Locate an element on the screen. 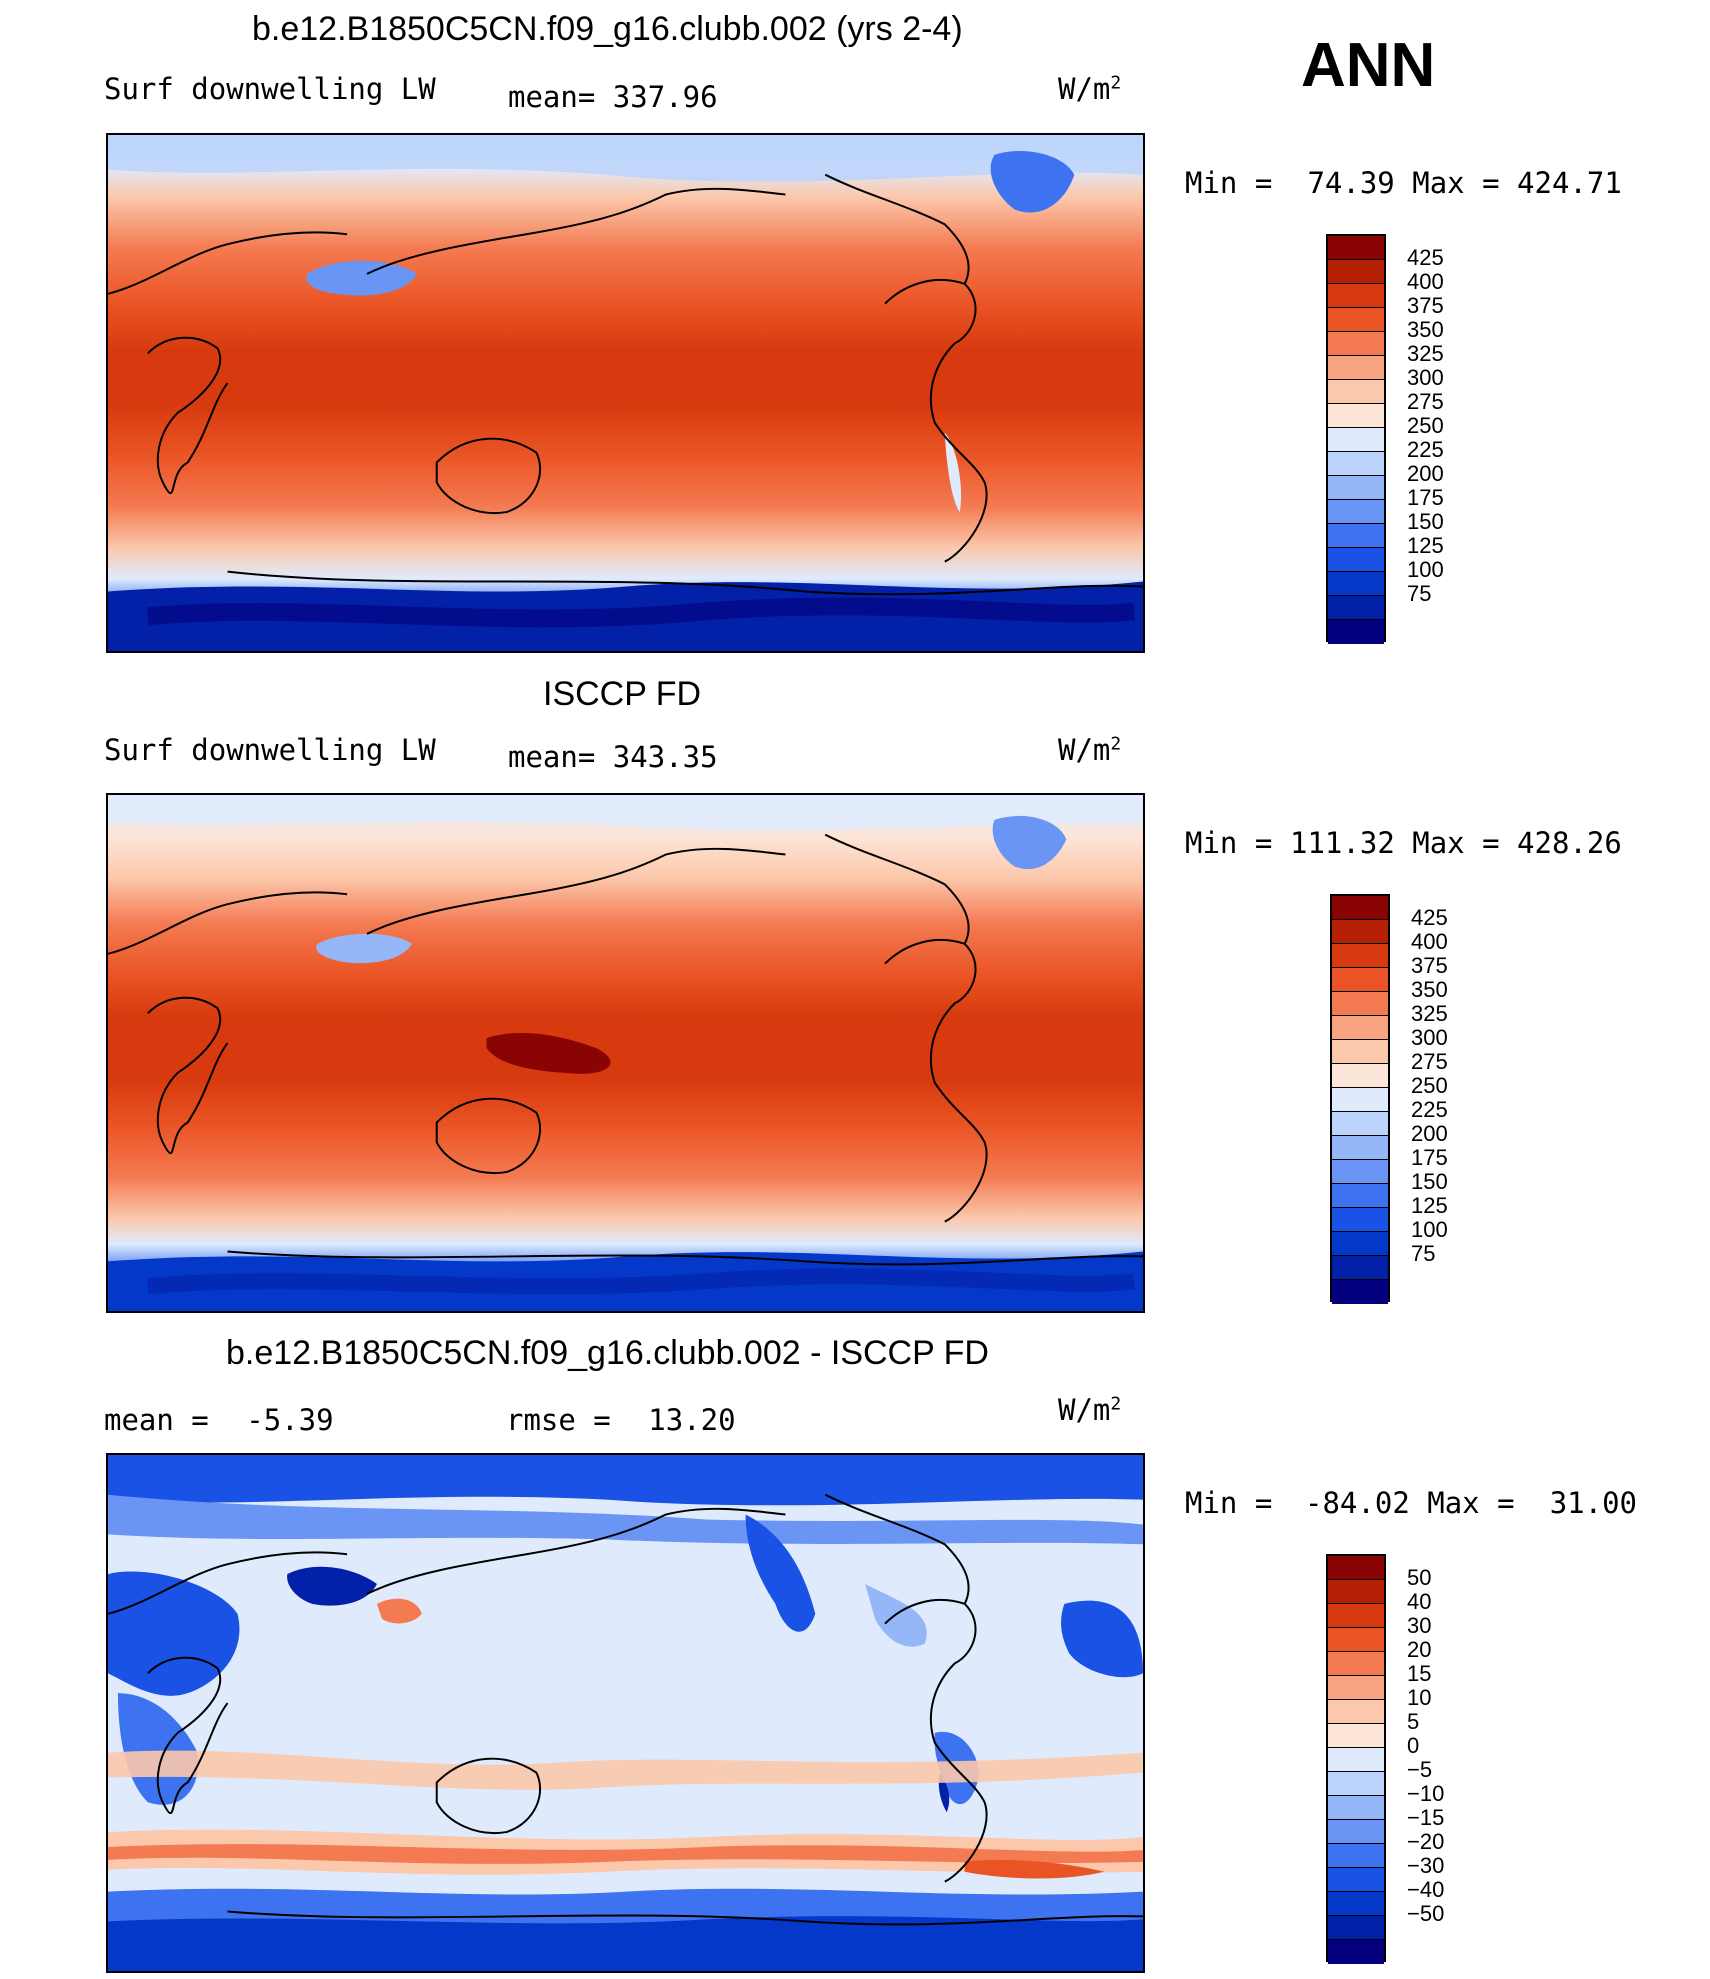  panel-3-colorbar is located at coordinates (1356, 1759).